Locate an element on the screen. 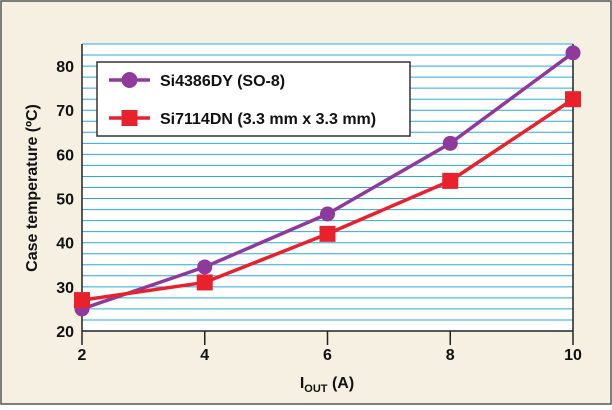  legend-label-si4386dy: Si4386DY (SO-8) is located at coordinates (222, 81).